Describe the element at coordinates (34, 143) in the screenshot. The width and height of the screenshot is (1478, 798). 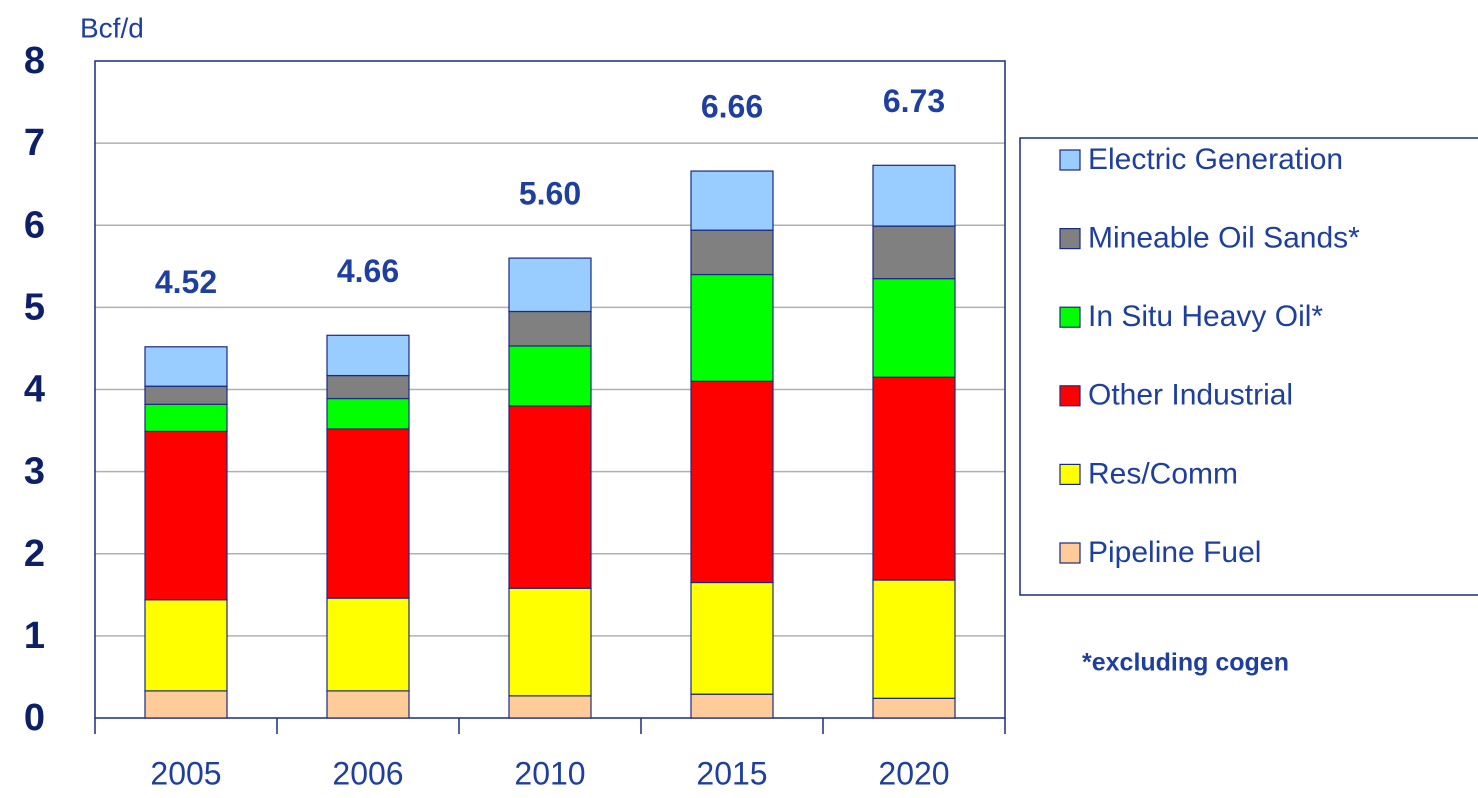
I see `y-tick-label: 7` at that location.